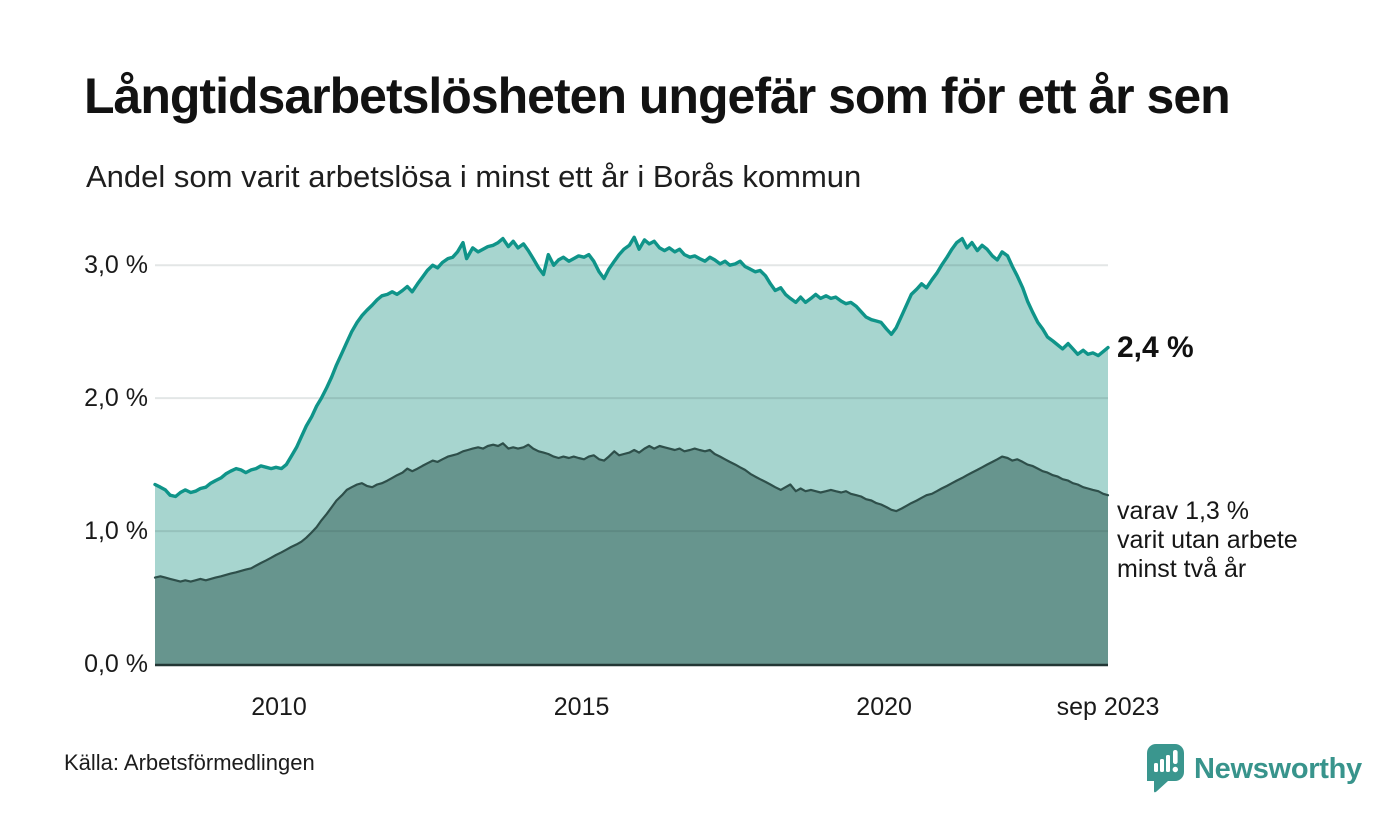 Image resolution: width=1400 pixels, height=840 pixels. I want to click on brand-lockup: Newsworthy, so click(1254, 769).